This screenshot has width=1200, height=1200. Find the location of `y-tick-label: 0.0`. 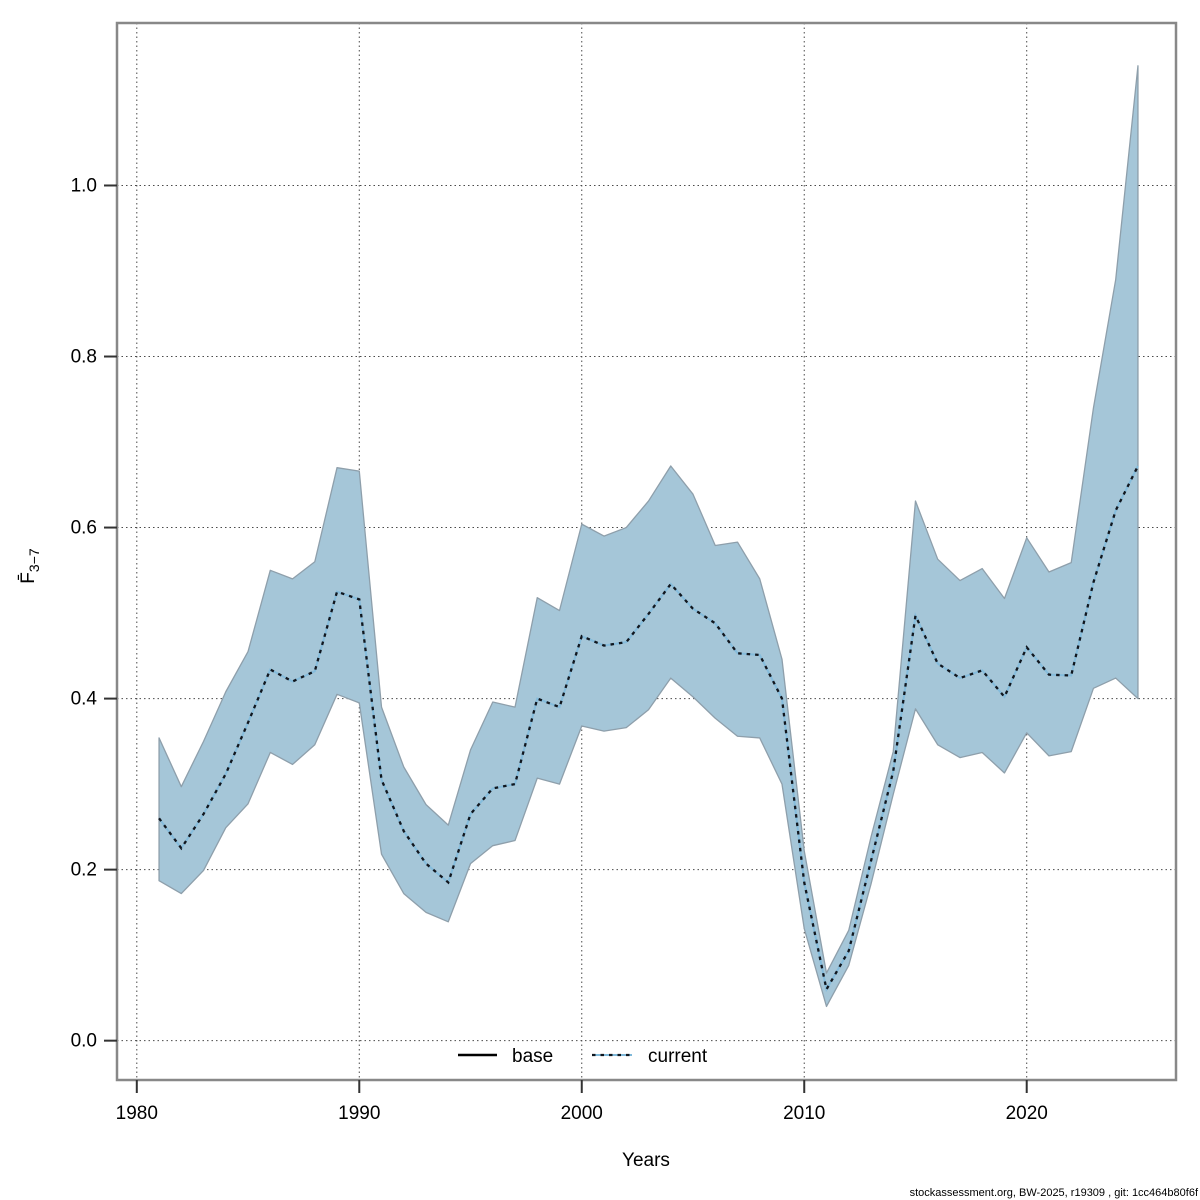

y-tick-label: 0.0 is located at coordinates (84, 1041).